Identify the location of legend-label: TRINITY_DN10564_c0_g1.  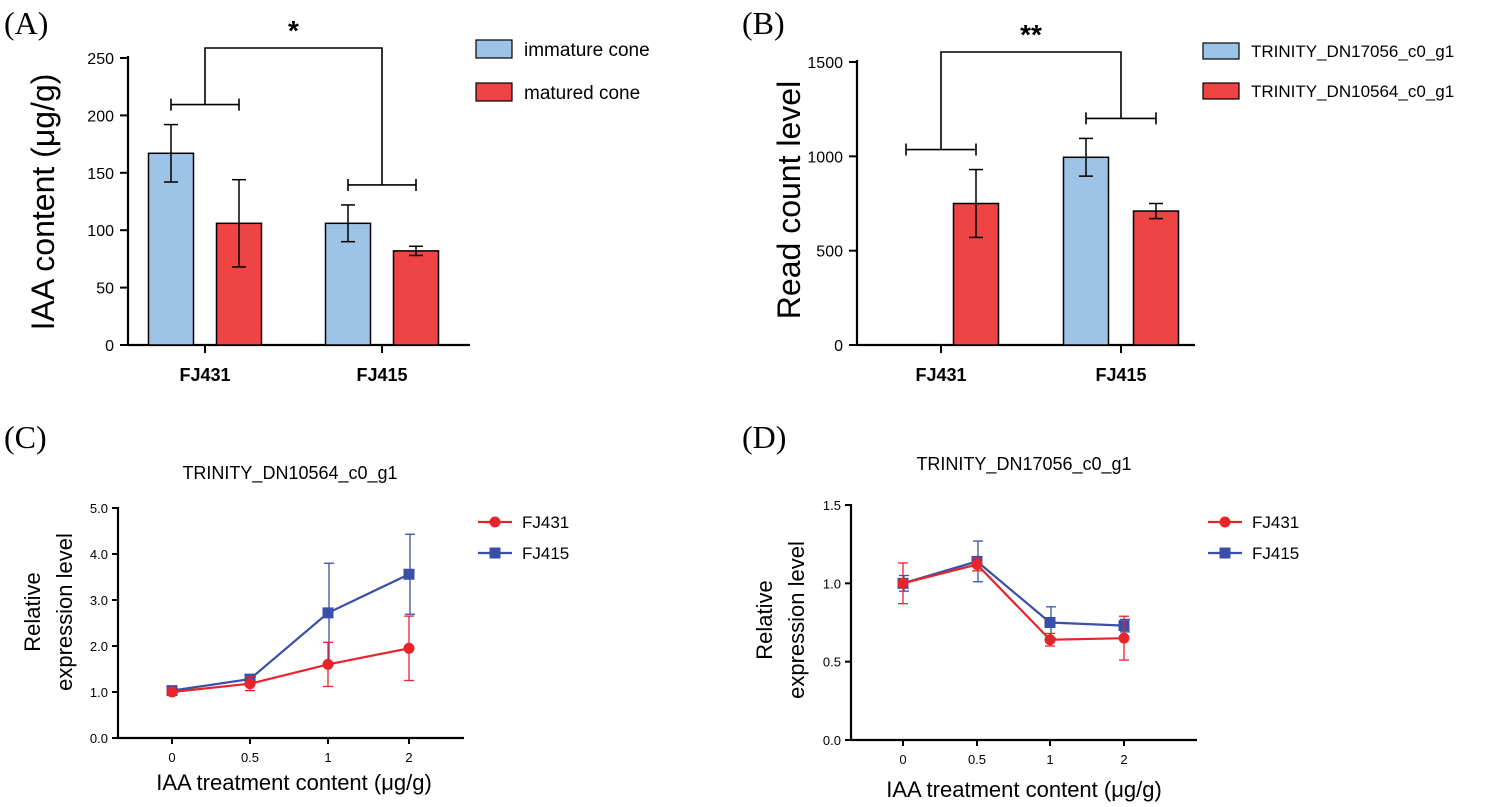
(1352, 91).